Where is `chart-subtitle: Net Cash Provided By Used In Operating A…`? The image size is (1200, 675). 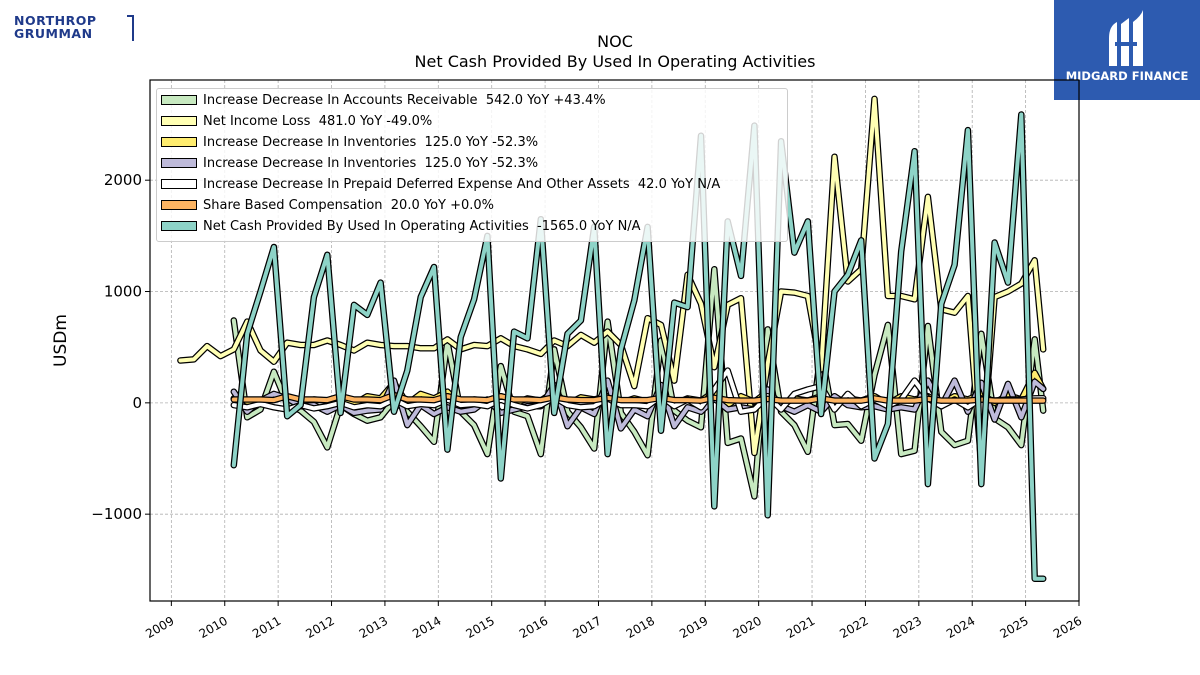
chart-subtitle: Net Cash Provided By Used In Operating A… is located at coordinates (615, 61).